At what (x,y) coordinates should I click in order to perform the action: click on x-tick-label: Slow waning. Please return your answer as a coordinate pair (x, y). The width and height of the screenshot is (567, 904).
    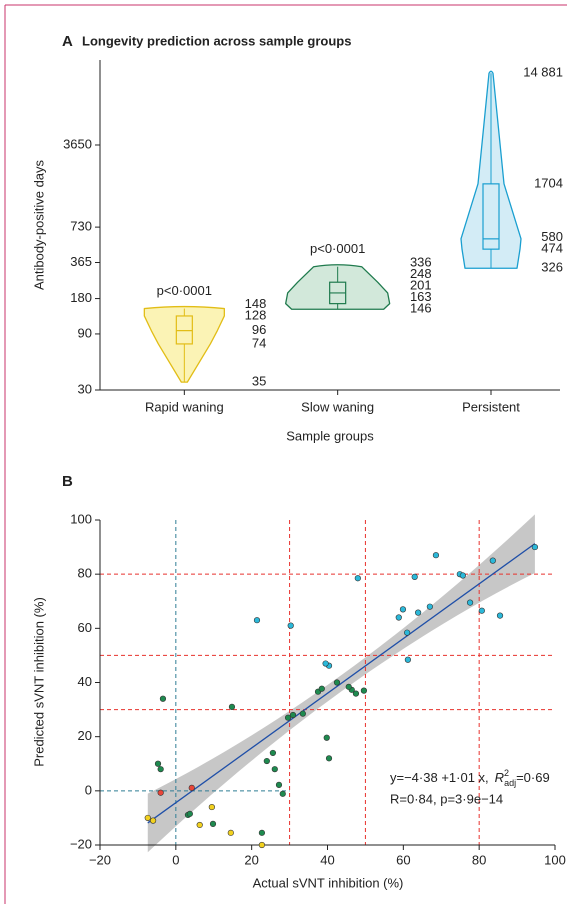
    Looking at the image, I should click on (337, 406).